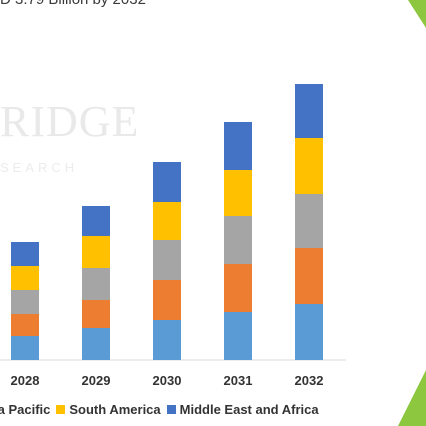 The image size is (426, 426). Describe the element at coordinates (171, 409) in the screenshot. I see `legend-swatch-middle-east-africa` at that location.